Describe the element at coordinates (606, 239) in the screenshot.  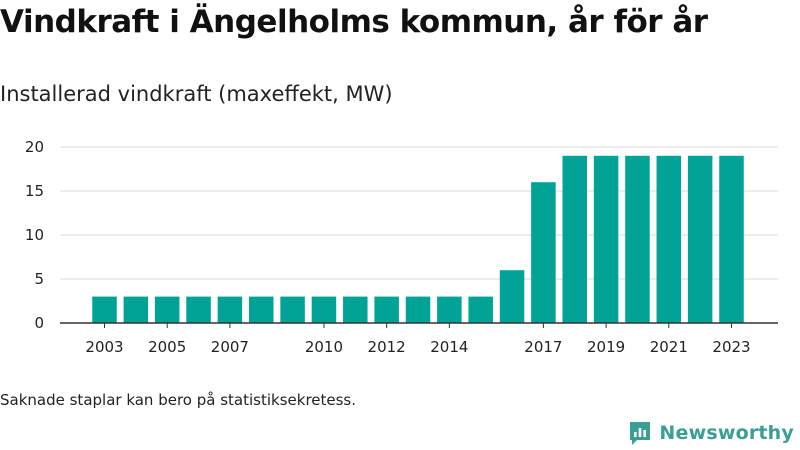
I see `bar-2019` at that location.